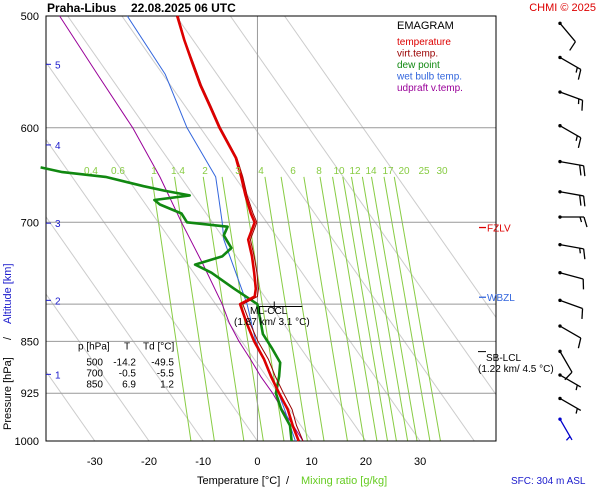  What do you see at coordinates (58, 375) in the screenshot?
I see `altitude-tick-label: 1` at bounding box center [58, 375].